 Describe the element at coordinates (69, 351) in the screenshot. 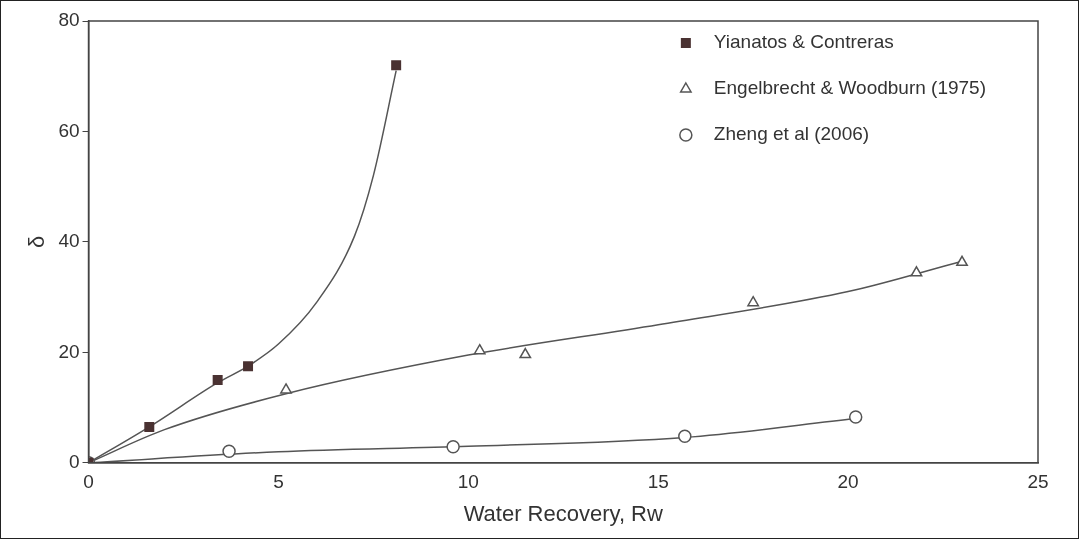

I see `y-tick-label: 20` at that location.